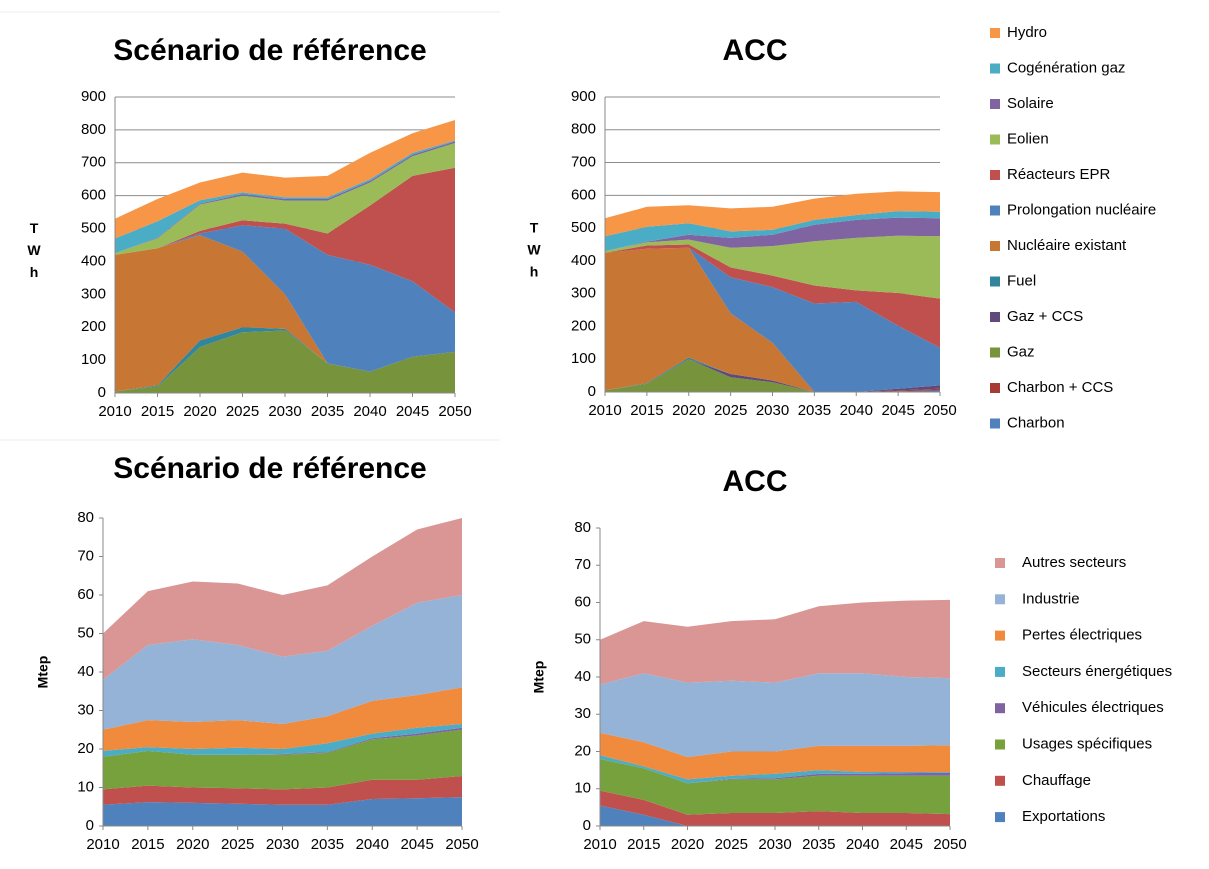  What do you see at coordinates (1087, 743) in the screenshot?
I see `legend-label: Usages spécifiques` at bounding box center [1087, 743].